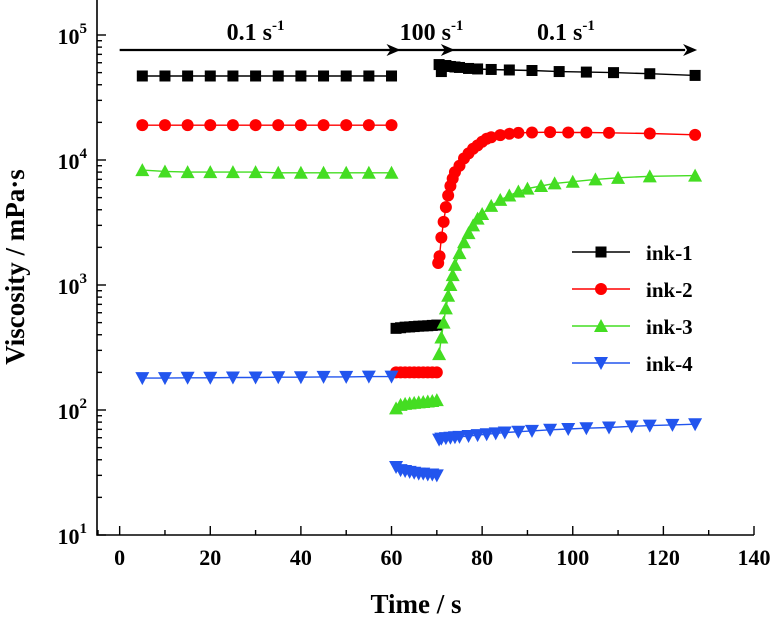  What do you see at coordinates (73, 535) in the screenshot?
I see `y-tick-label: 10¹` at bounding box center [73, 535].